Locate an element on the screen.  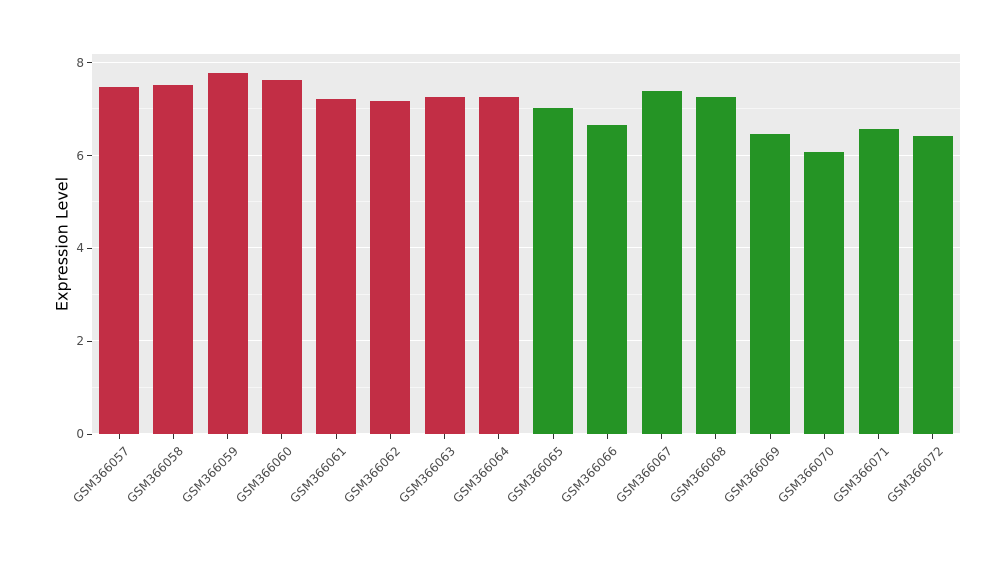
y-tick-label: 0 is located at coordinates (80, 434).